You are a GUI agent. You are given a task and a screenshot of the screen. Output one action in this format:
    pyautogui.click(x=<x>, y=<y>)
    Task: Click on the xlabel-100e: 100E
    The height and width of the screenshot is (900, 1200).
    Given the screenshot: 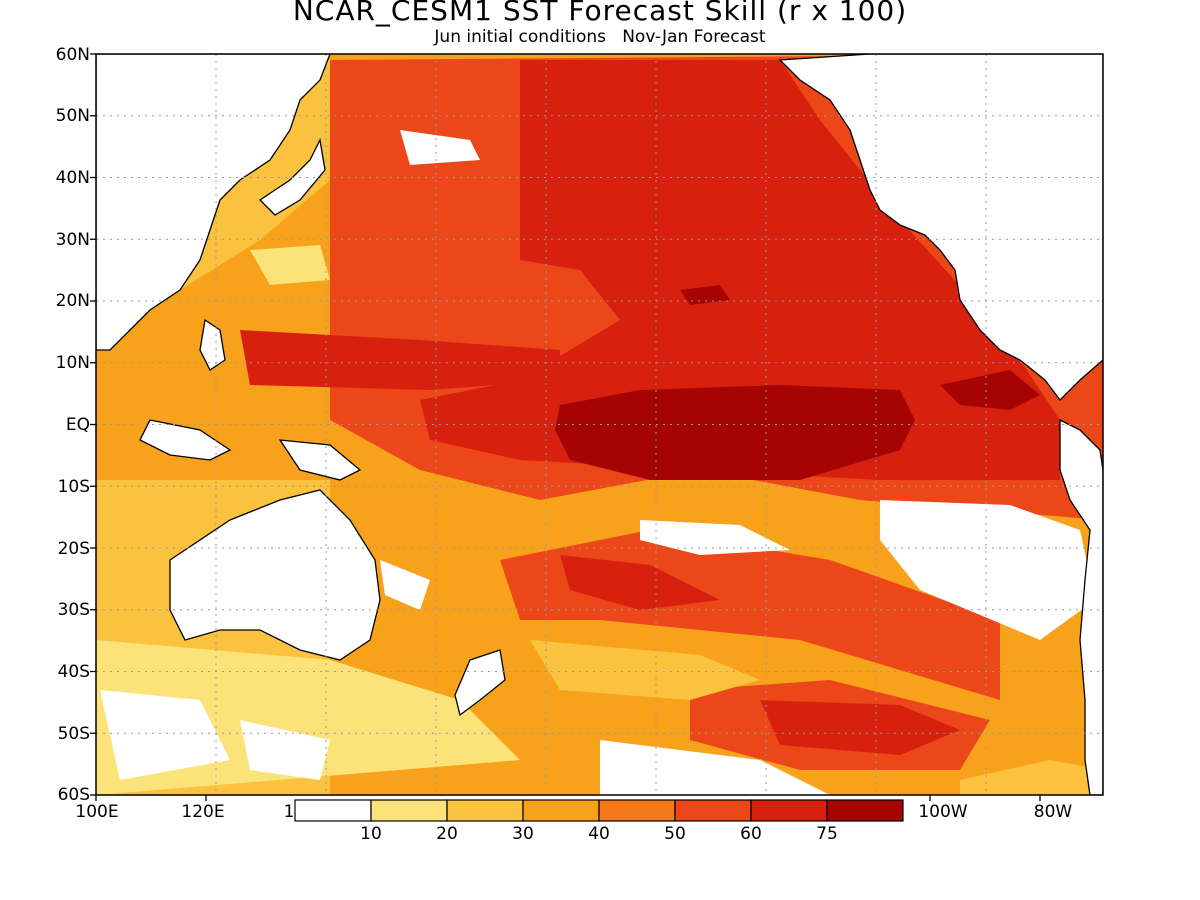 What is the action you would take?
    pyautogui.click(x=97, y=812)
    